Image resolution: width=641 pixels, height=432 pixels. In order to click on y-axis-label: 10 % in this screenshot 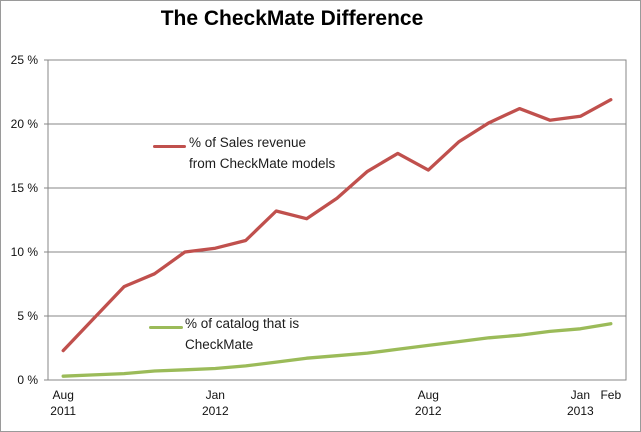, I will do `click(24, 252)`.